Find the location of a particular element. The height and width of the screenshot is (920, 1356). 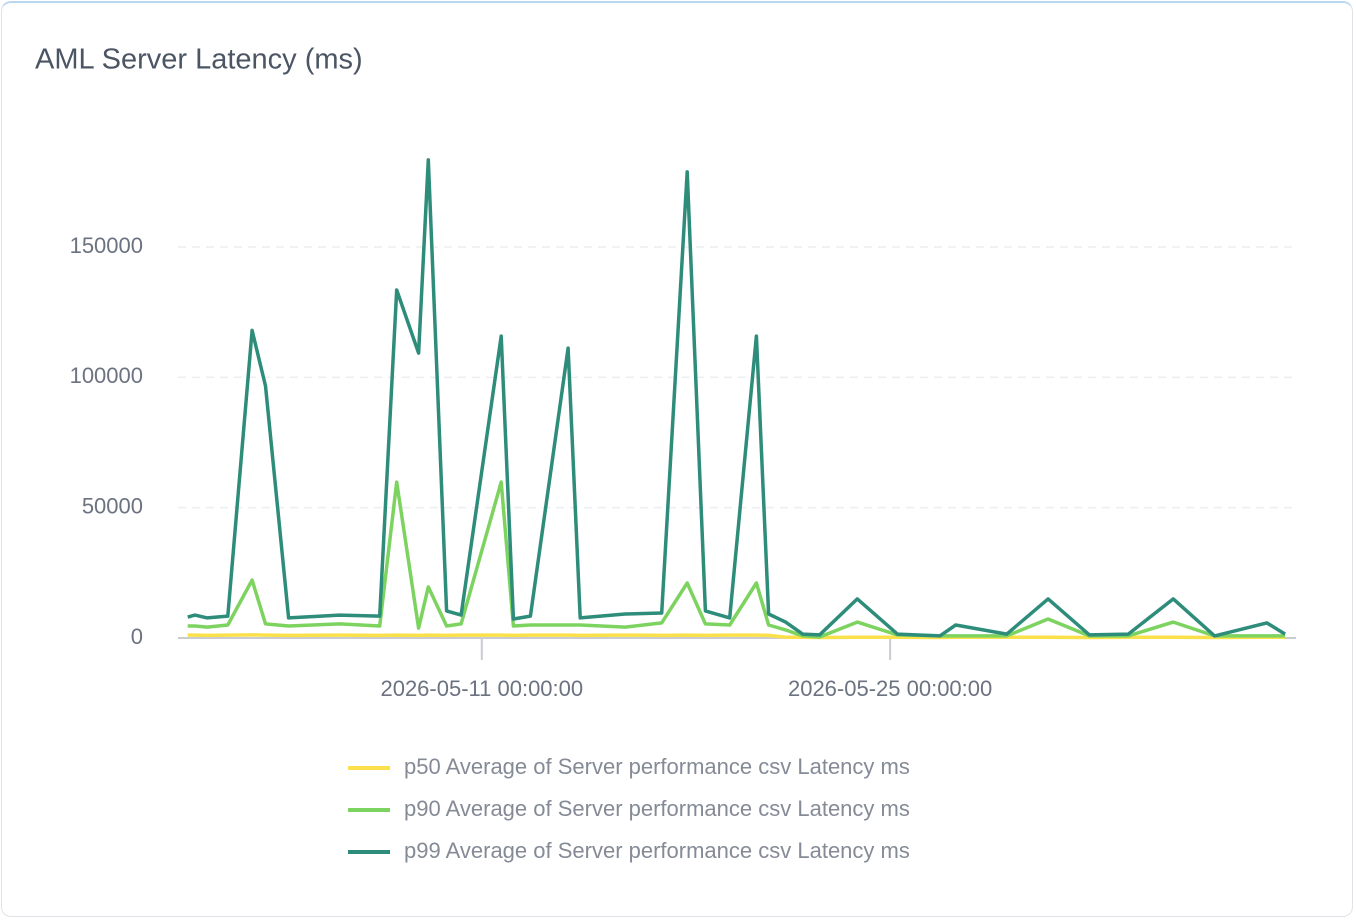

x-tick-label: 2026-05-25 00:00:00 is located at coordinates (890, 688).